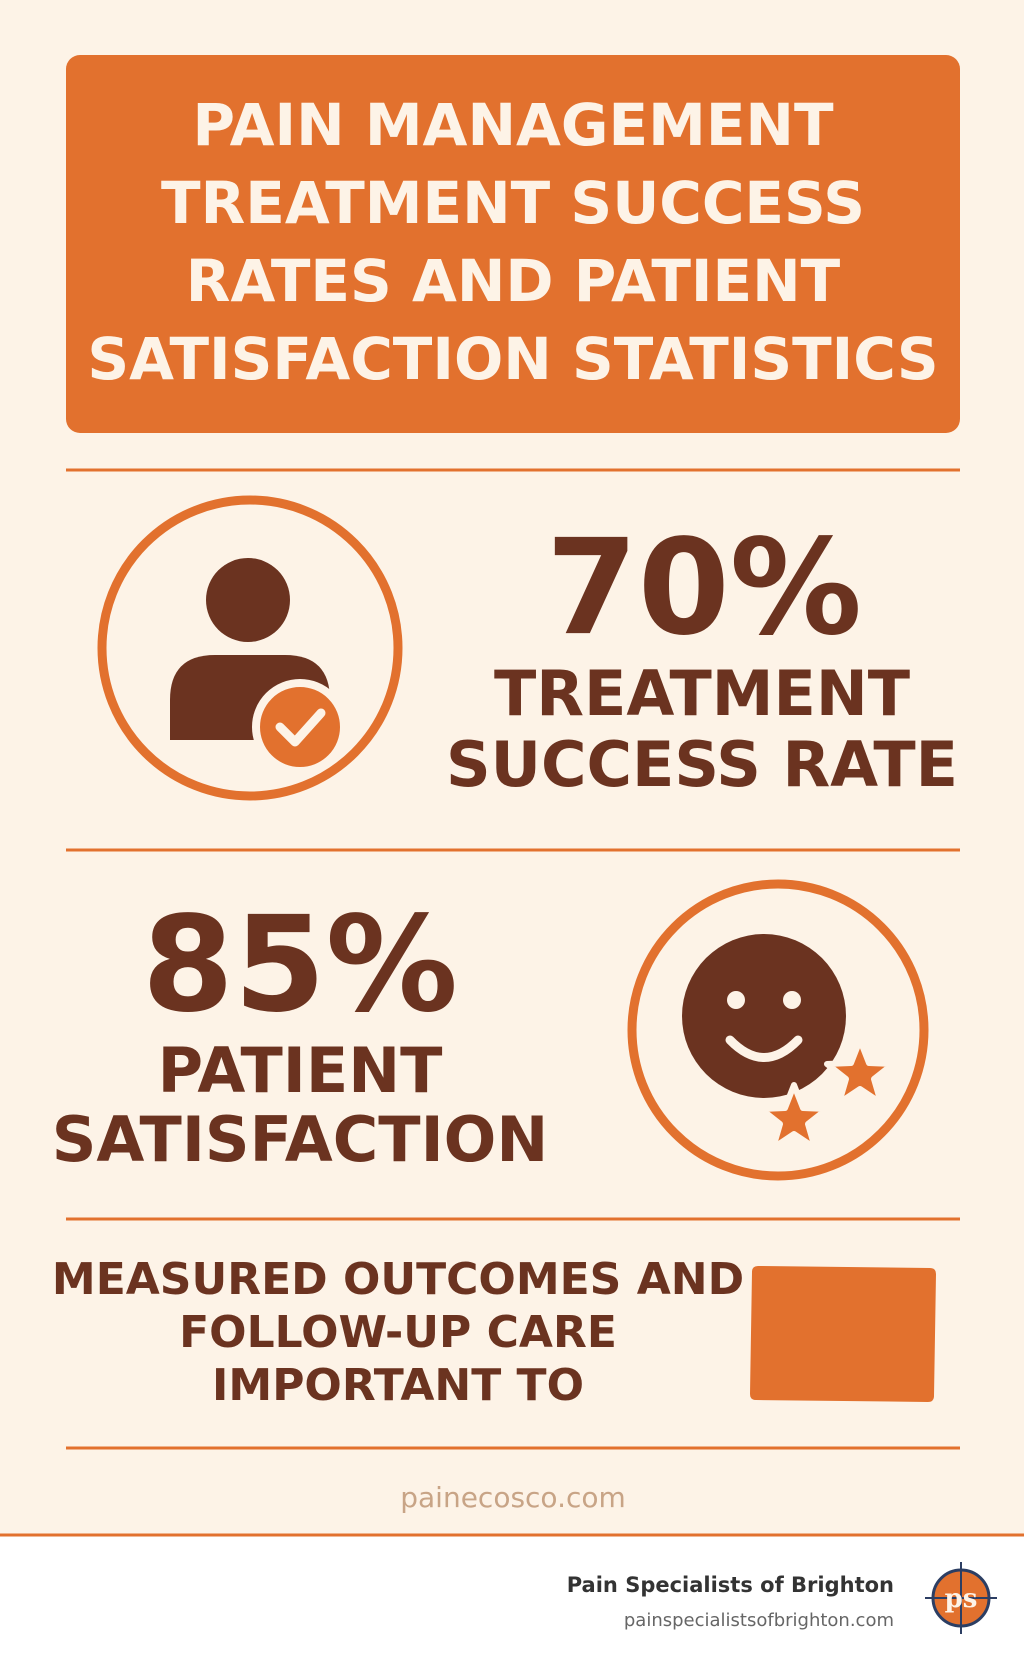  Describe the element at coordinates (300, 1070) in the screenshot. I see `stat-label: PATIENT` at that location.